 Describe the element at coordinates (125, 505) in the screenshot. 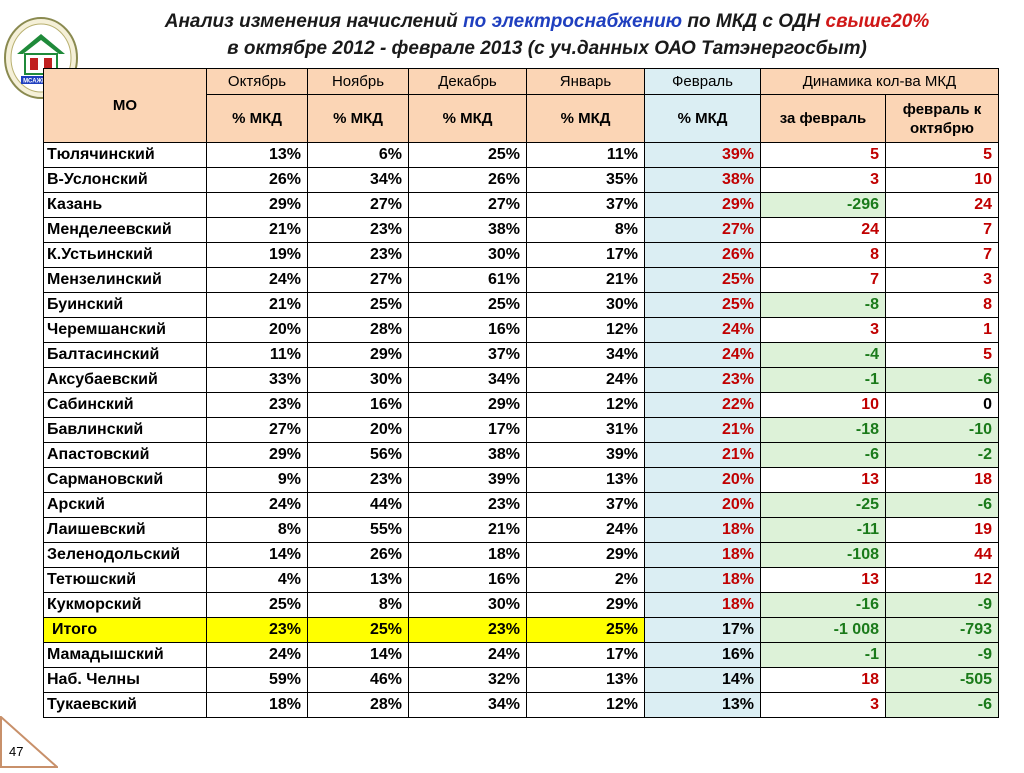

I see `row-name: Арский` at that location.